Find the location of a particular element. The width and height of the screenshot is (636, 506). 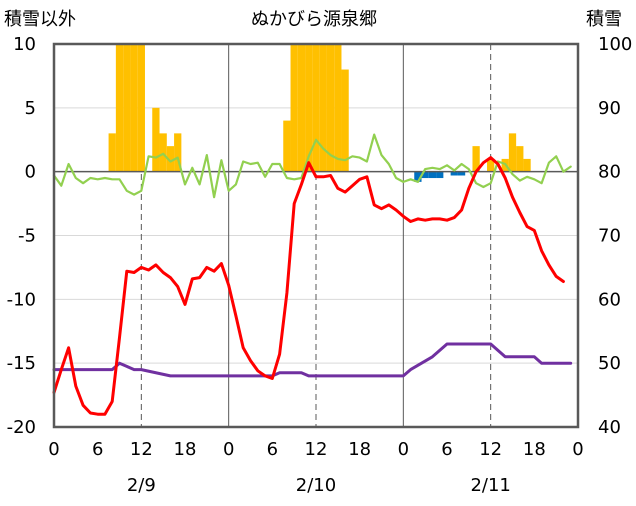

left-tick-label: -5 is located at coordinates (27, 236).